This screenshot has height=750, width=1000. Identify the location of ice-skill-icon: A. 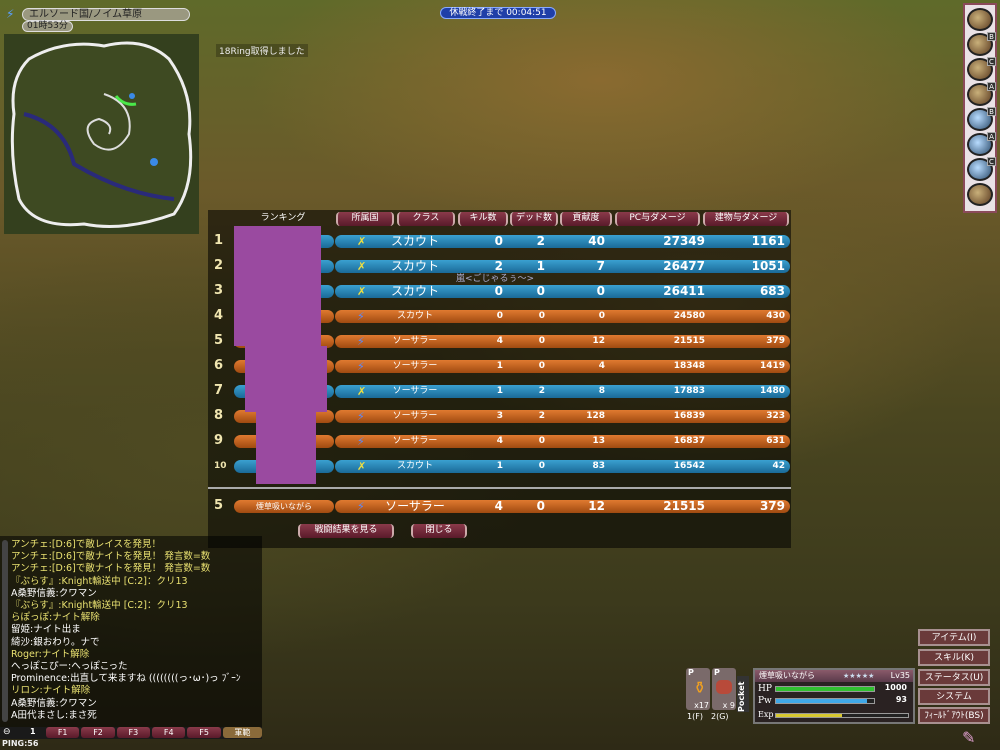
(981, 144).